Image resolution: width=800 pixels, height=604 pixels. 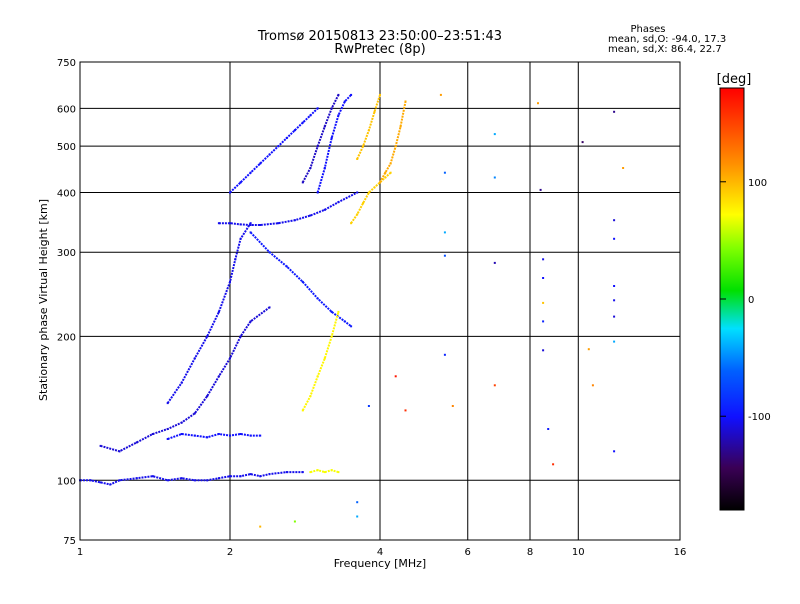 I want to click on colorbar-tick-label: -100, so click(x=759, y=417).